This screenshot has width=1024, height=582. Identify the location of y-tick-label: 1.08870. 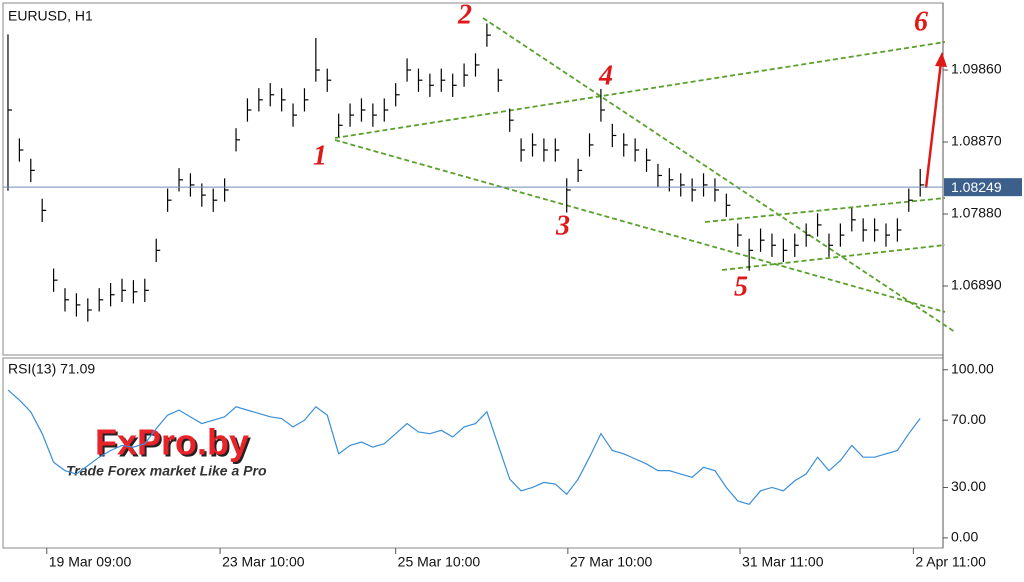
(976, 141).